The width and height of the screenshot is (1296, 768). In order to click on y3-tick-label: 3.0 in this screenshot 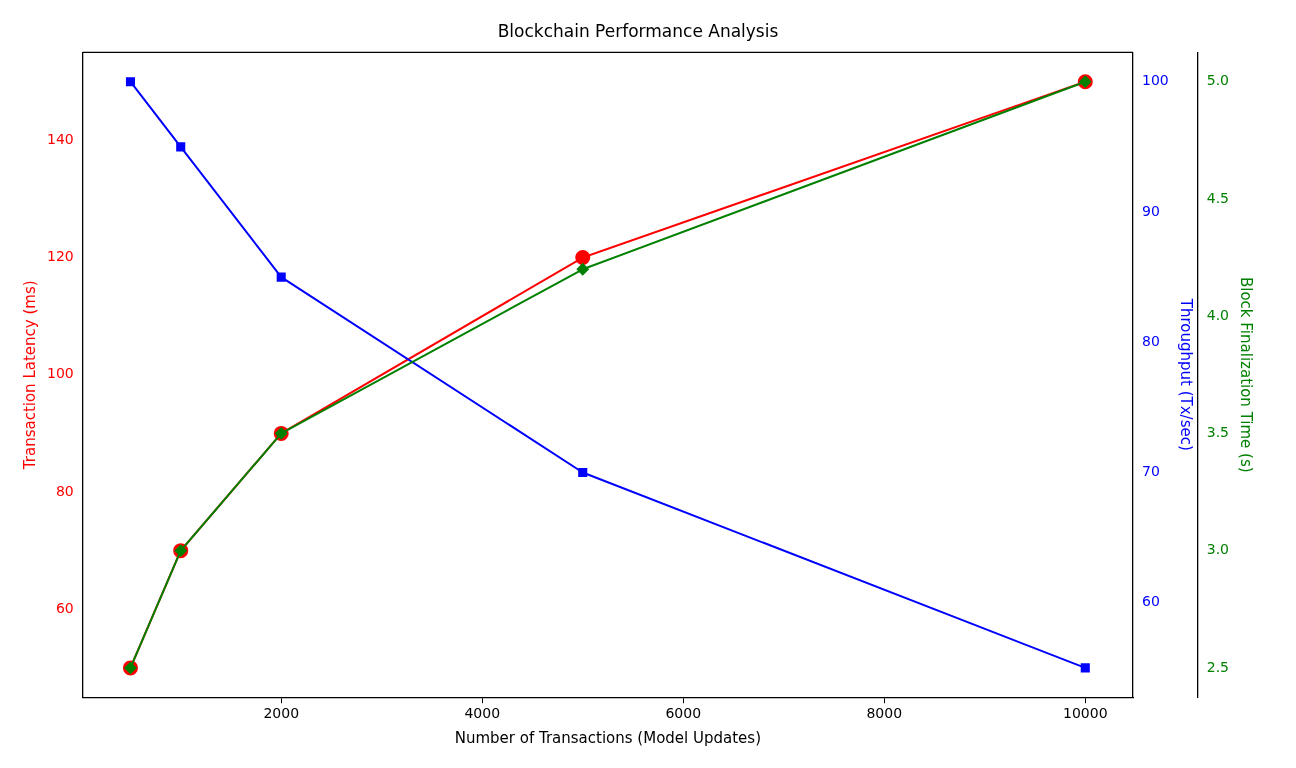, I will do `click(1217, 549)`.